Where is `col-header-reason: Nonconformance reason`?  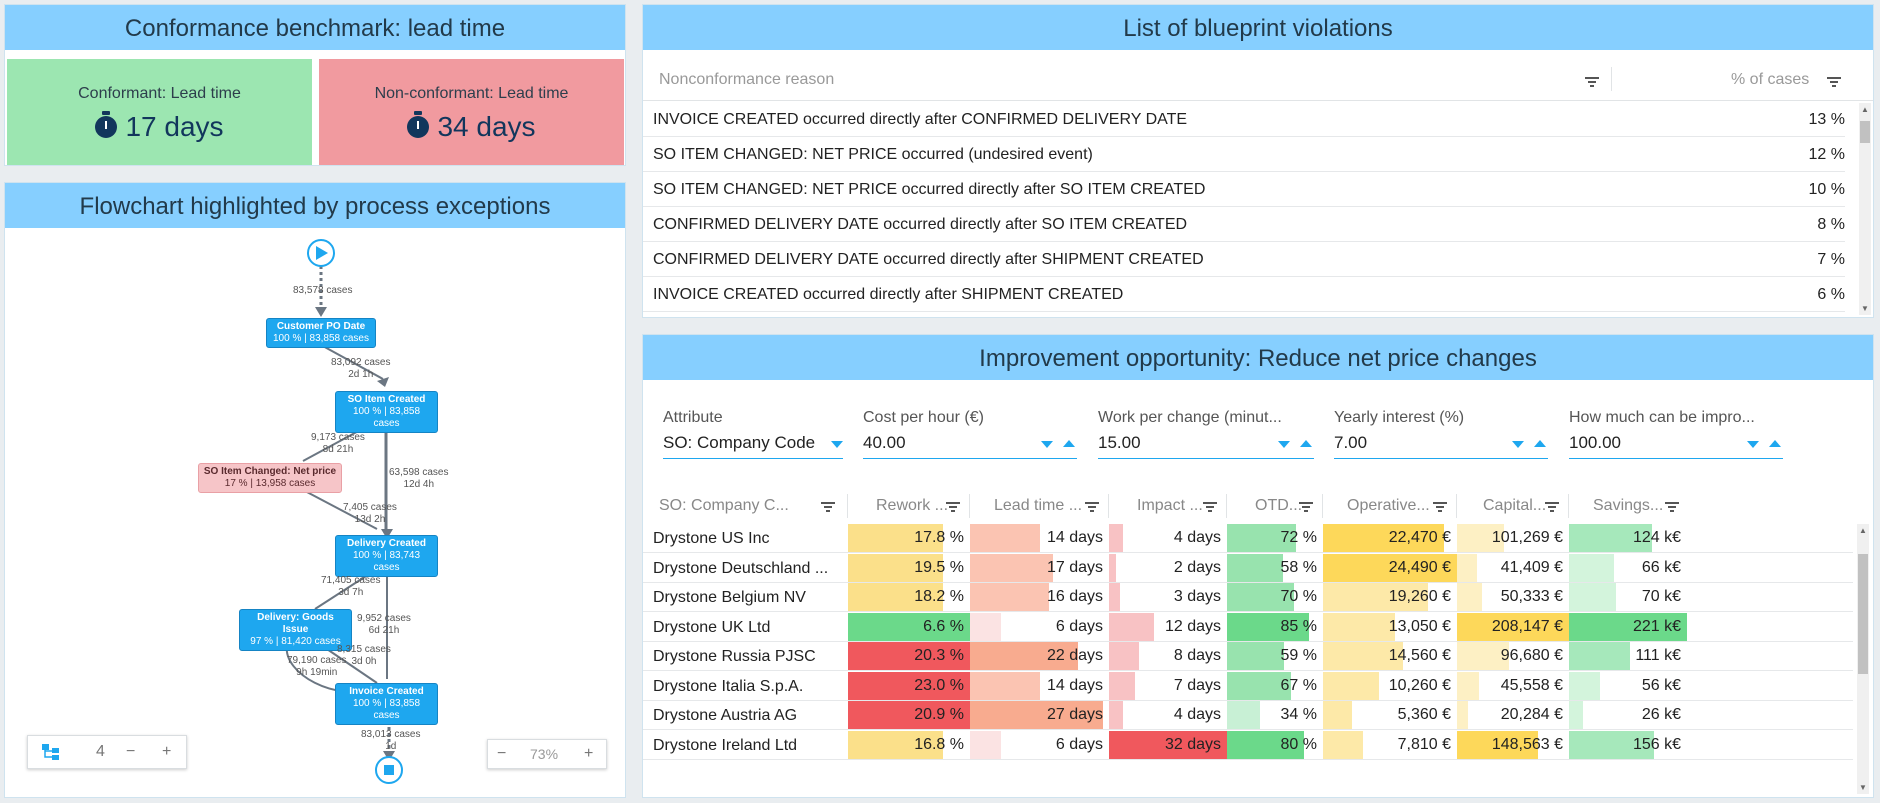
col-header-reason: Nonconformance reason is located at coordinates (747, 79).